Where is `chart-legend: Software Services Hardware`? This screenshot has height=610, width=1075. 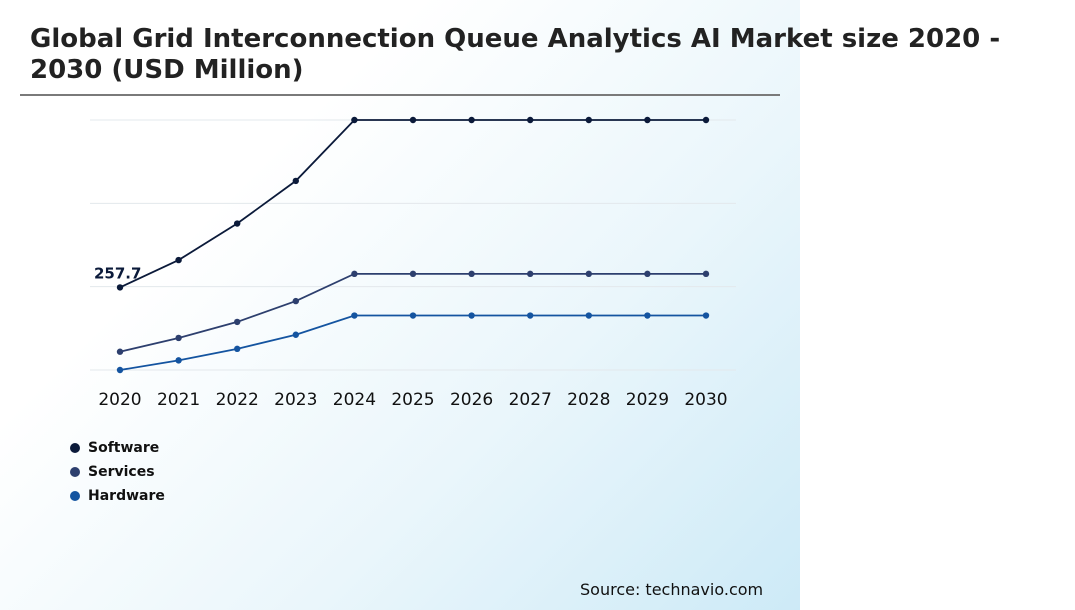
chart-legend: Software Services Hardware is located at coordinates (117, 472).